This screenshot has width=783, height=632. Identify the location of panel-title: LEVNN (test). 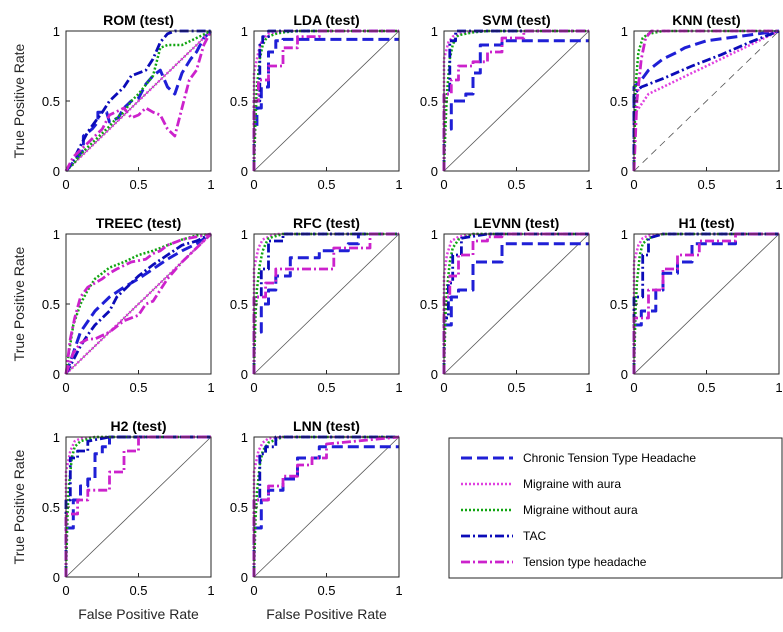
(517, 223).